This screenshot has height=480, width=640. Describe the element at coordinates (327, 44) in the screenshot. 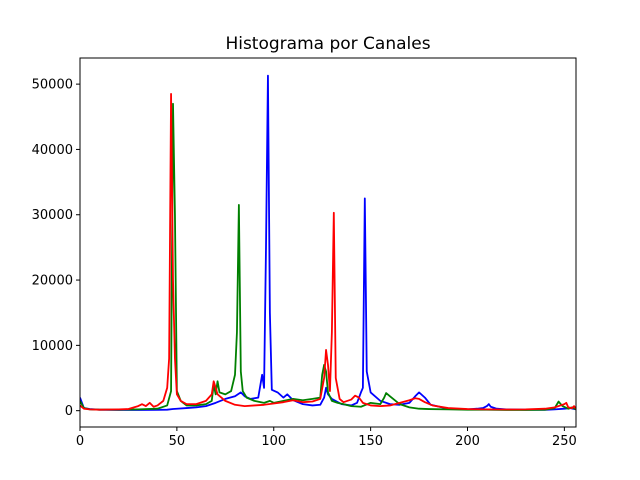

I see `chart-title: Histograma por Canales` at that location.